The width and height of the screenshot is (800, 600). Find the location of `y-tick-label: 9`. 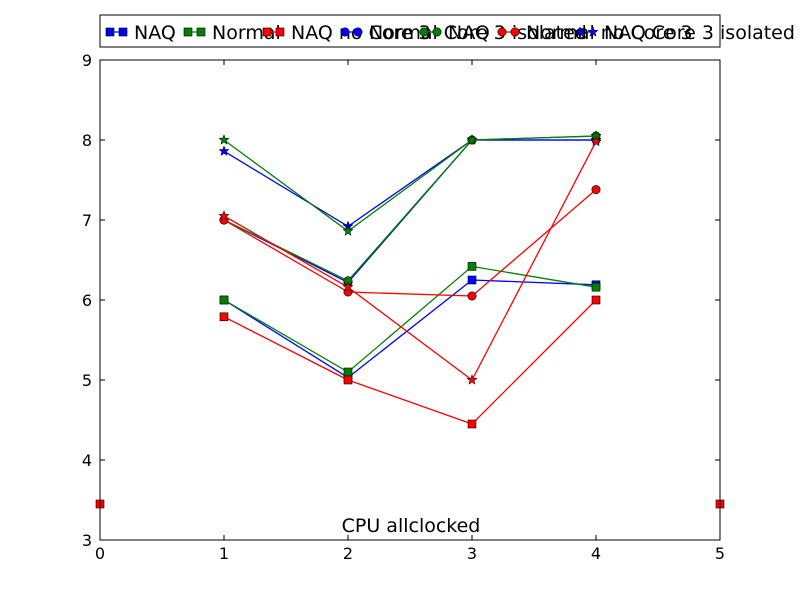

y-tick-label: 9 is located at coordinates (87, 60).